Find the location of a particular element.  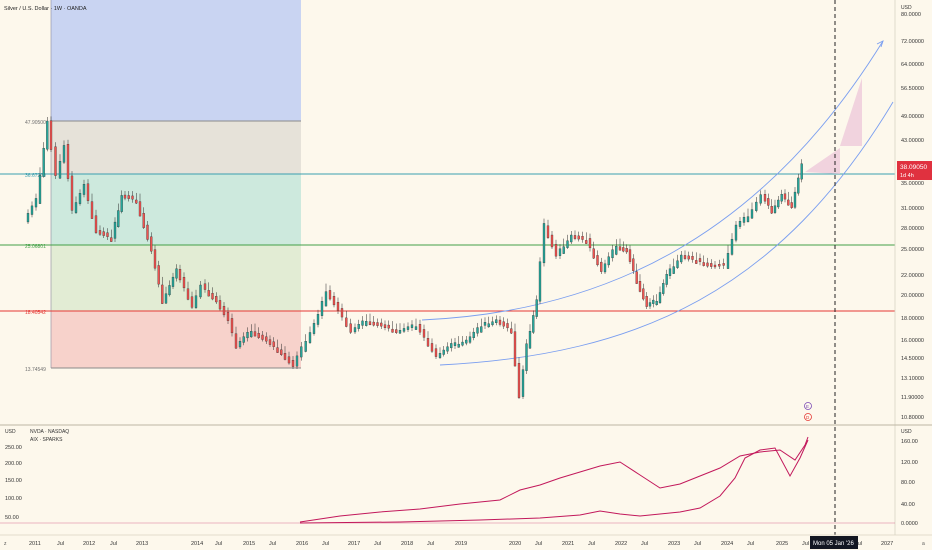

price-axis is located at coordinates (913, 267).